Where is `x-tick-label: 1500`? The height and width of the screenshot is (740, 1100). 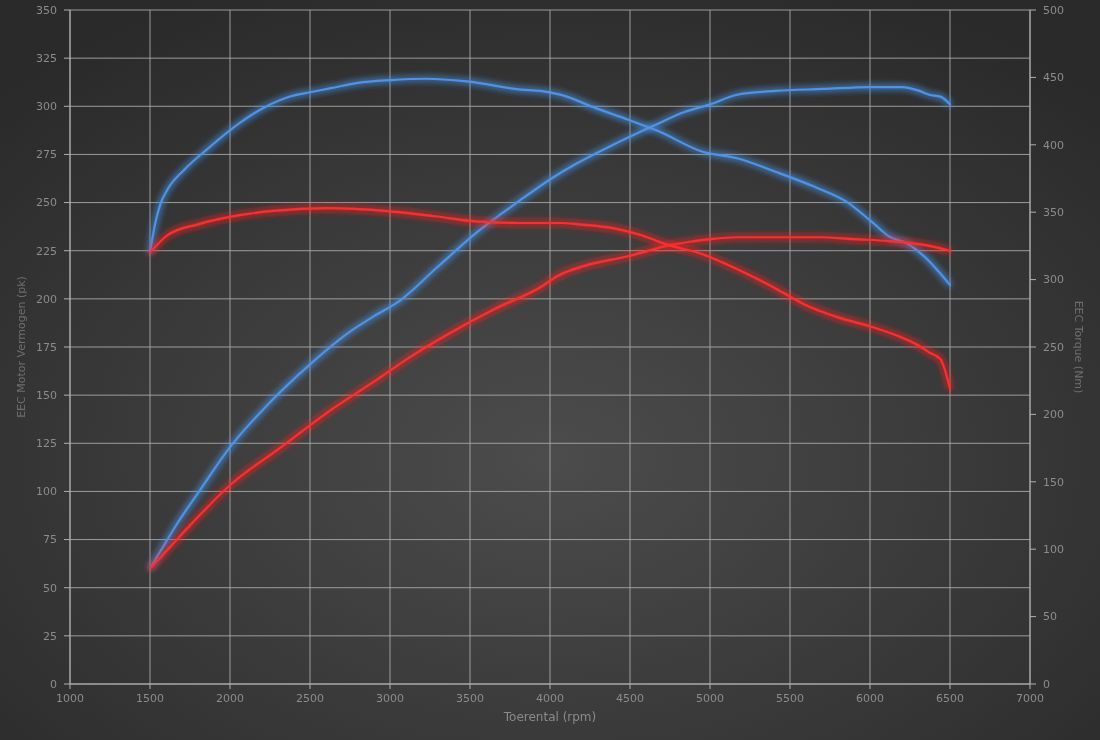 x-tick-label: 1500 is located at coordinates (150, 698).